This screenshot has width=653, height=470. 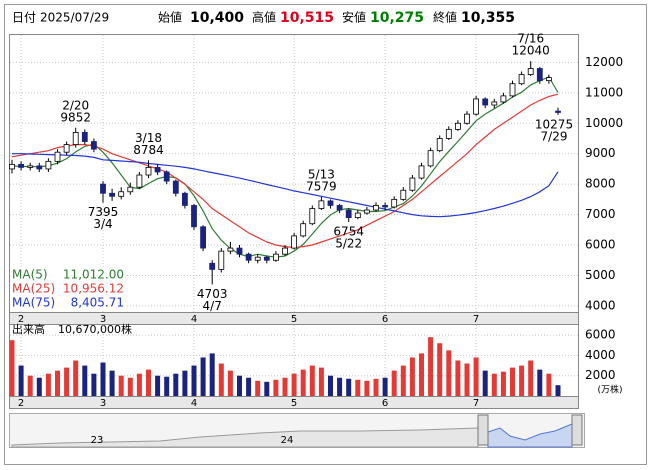 I want to click on annotation-date: 7/29, so click(x=554, y=136).